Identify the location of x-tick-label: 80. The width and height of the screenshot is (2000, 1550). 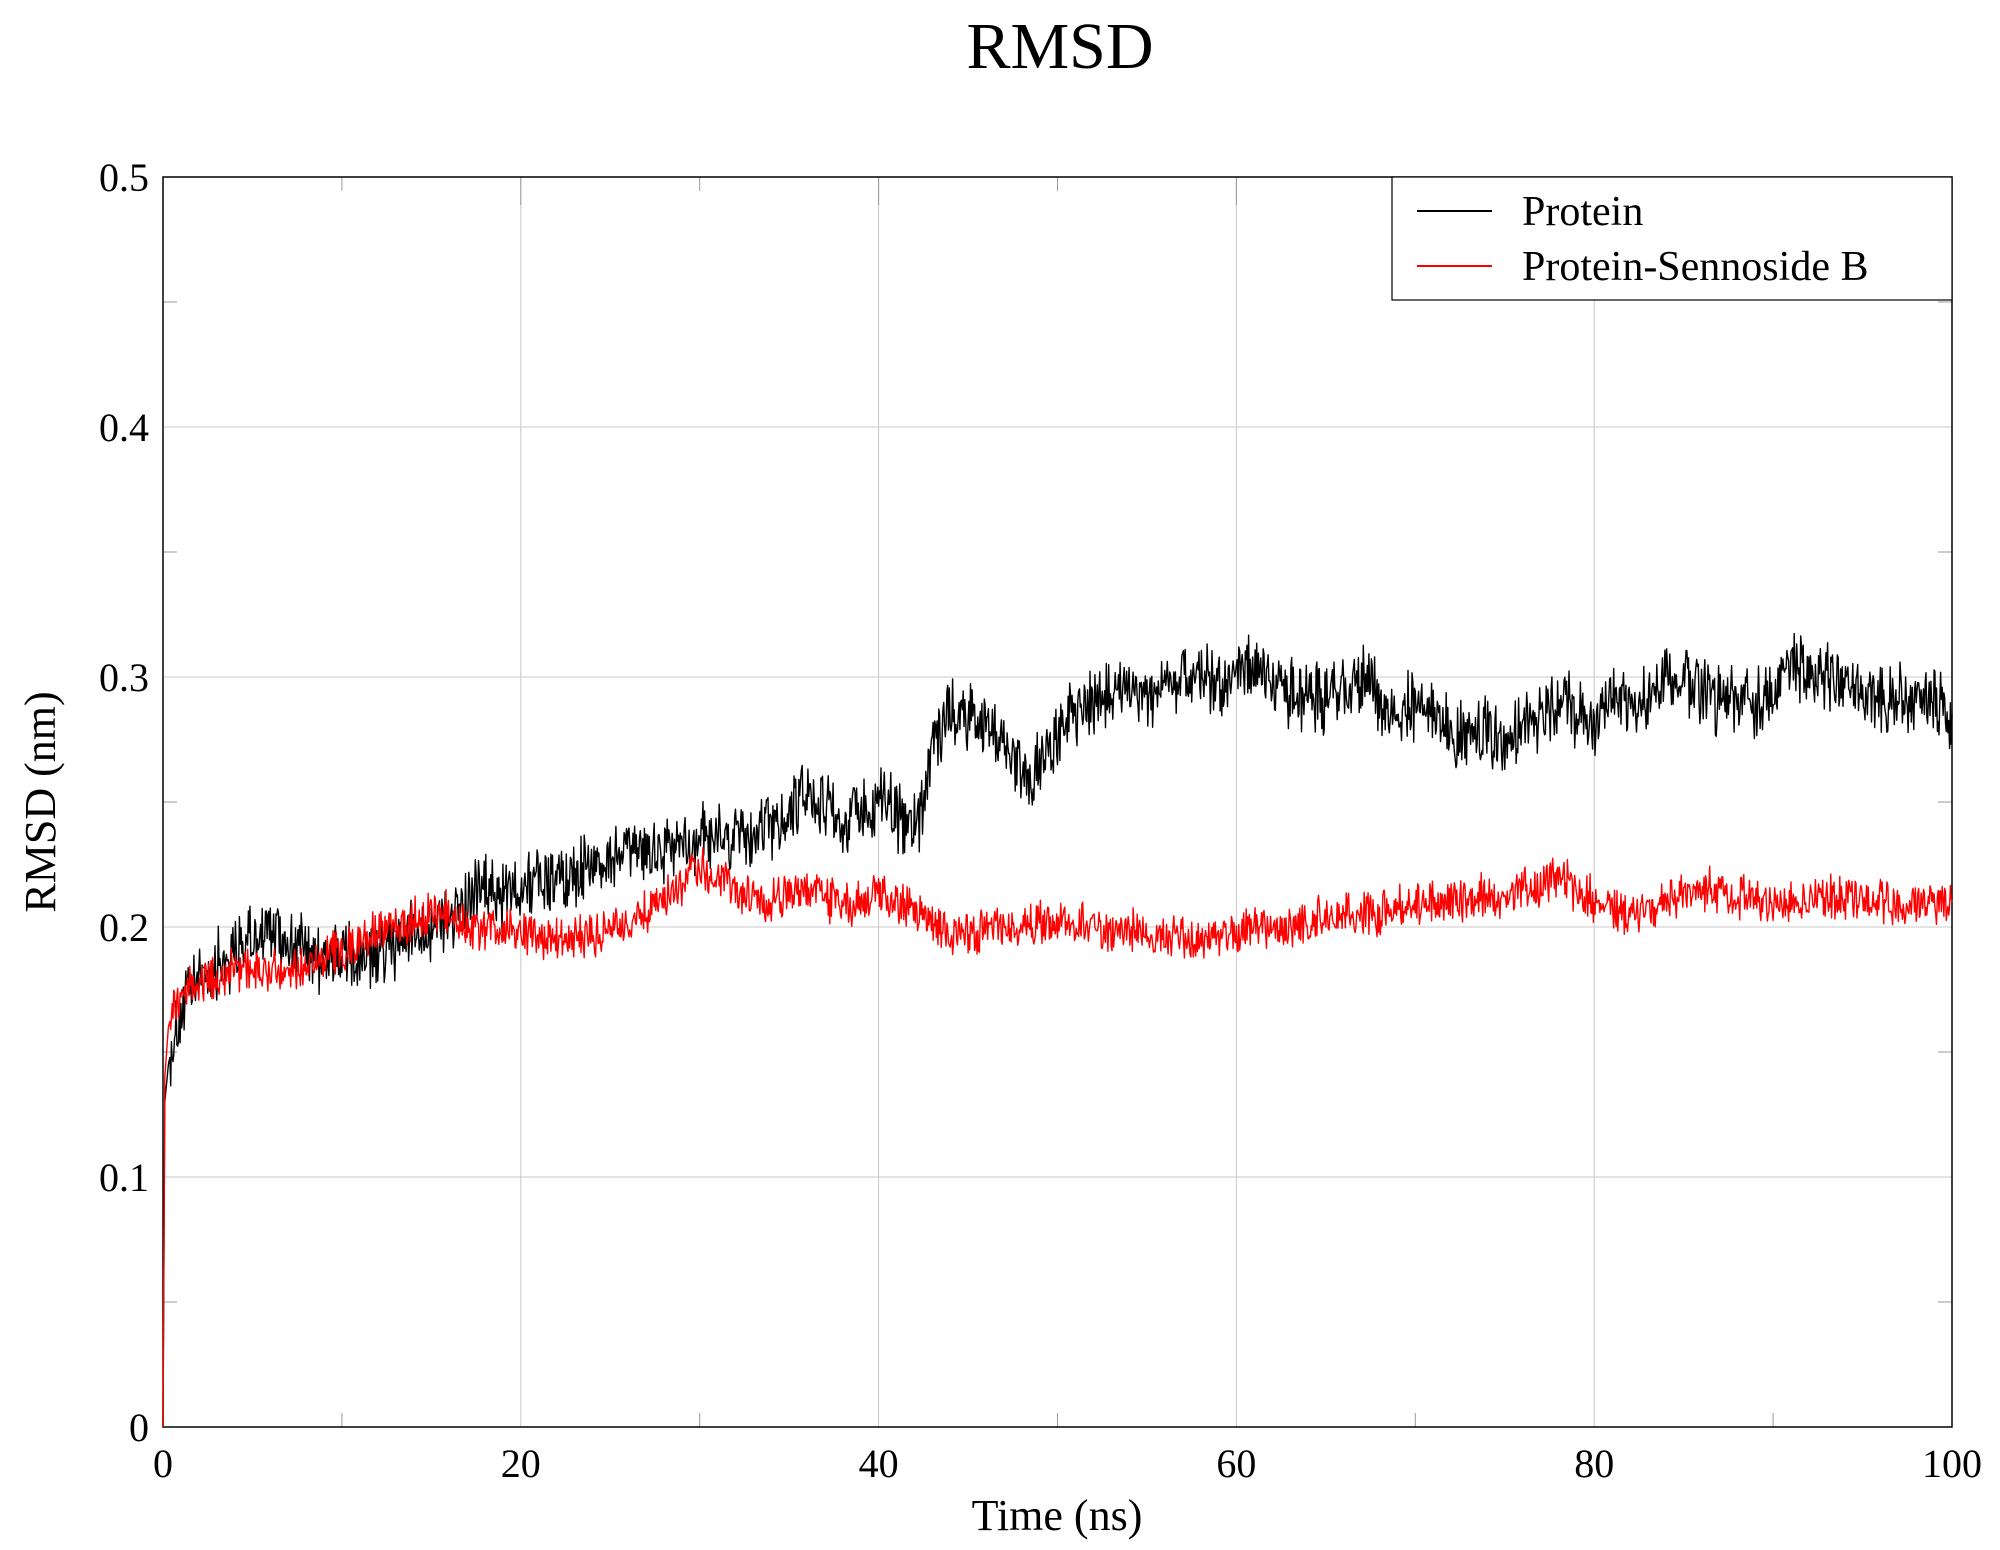
(1594, 1463).